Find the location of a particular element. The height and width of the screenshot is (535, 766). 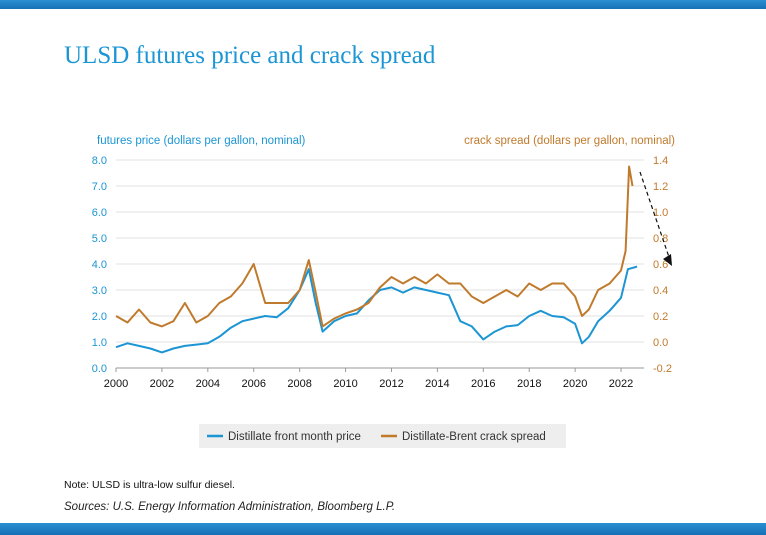

x-tick-label: 2000 is located at coordinates (116, 384).